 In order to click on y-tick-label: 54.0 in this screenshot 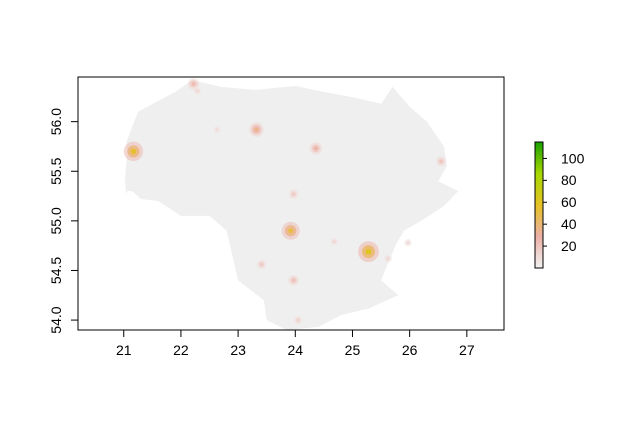, I will do `click(56, 319)`.